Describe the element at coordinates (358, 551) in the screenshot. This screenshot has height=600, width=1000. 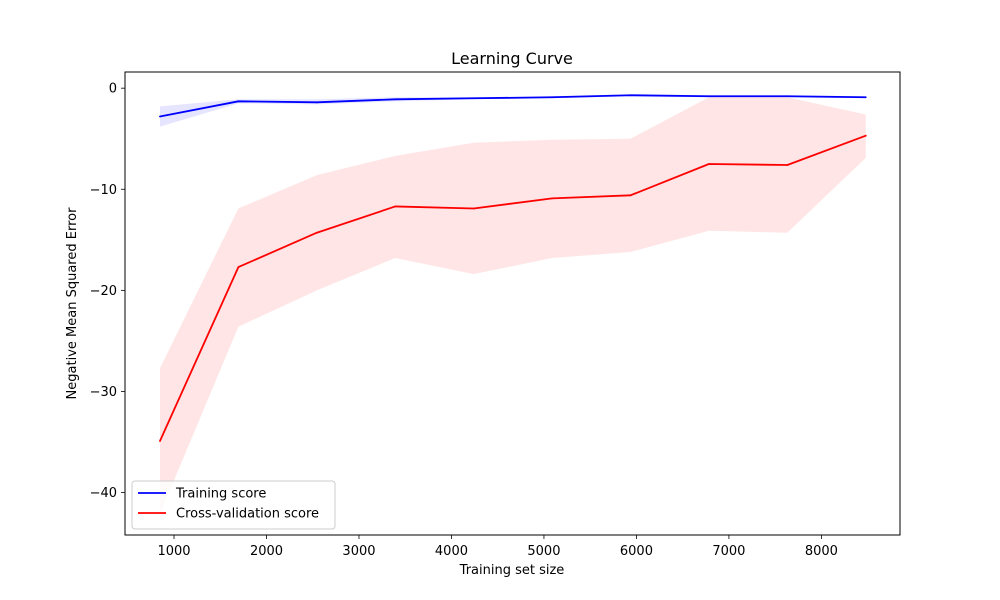
I see `x-tick-label: 3000` at that location.